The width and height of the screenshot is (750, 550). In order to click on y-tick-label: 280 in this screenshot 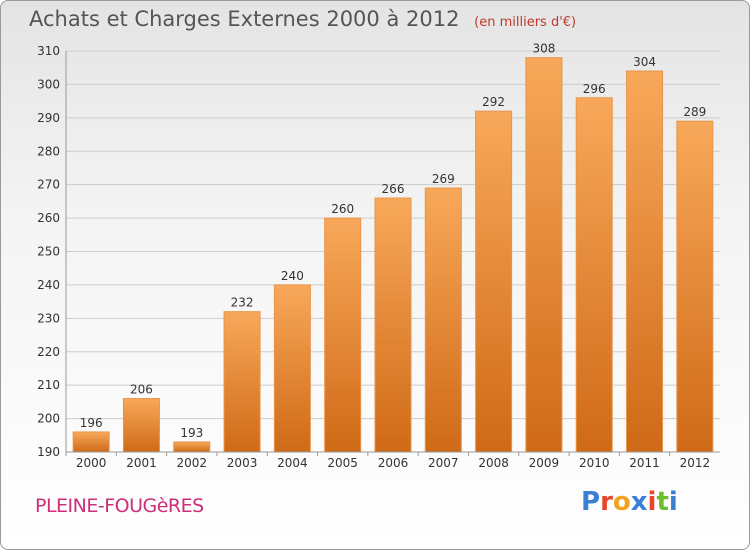, I will do `click(48, 151)`.